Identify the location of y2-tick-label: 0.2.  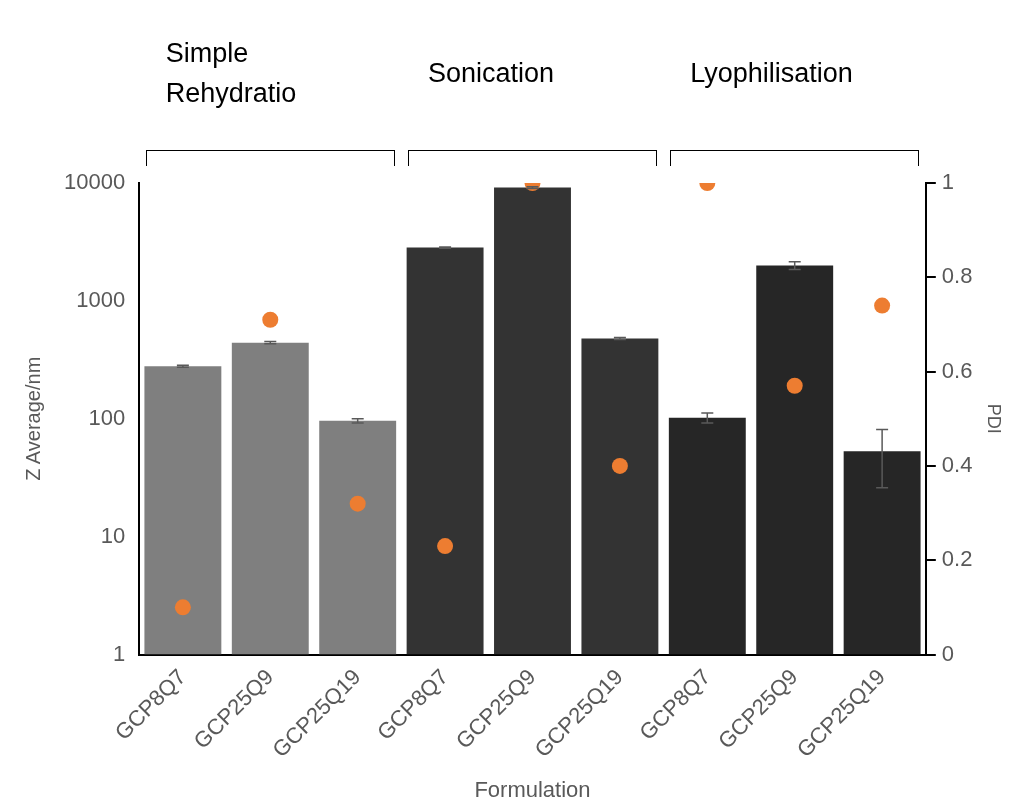
(957, 559).